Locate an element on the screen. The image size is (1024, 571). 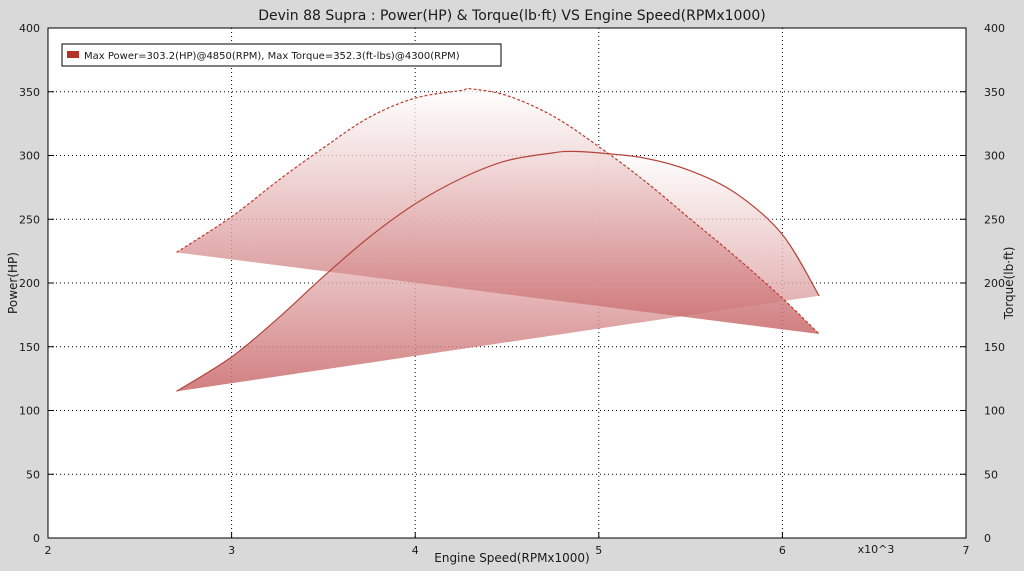
y-tick-label: 100 is located at coordinates (29, 411).